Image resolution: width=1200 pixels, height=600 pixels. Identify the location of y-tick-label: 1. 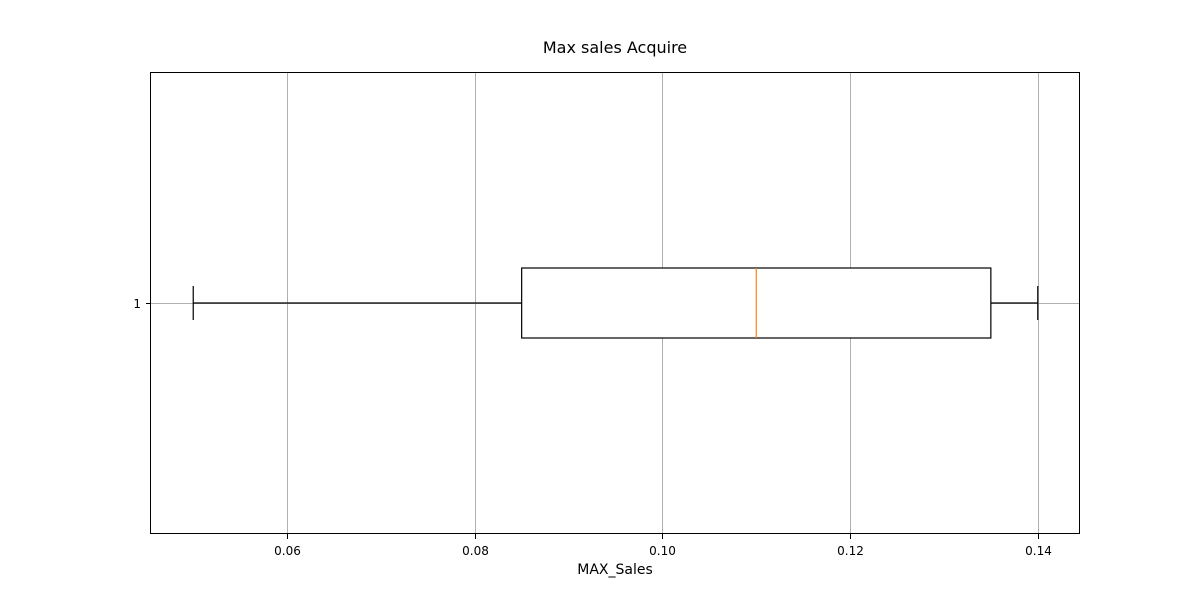
(137, 304).